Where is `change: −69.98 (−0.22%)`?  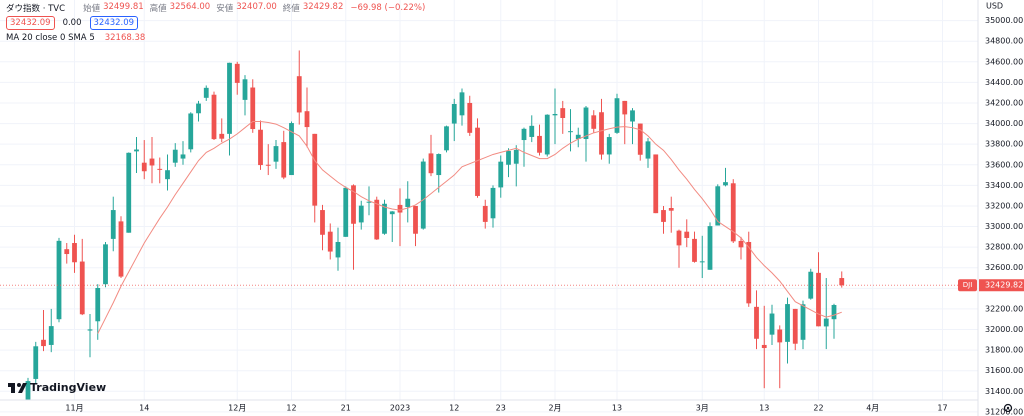 change: −69.98 (−0.22%) is located at coordinates (388, 8).